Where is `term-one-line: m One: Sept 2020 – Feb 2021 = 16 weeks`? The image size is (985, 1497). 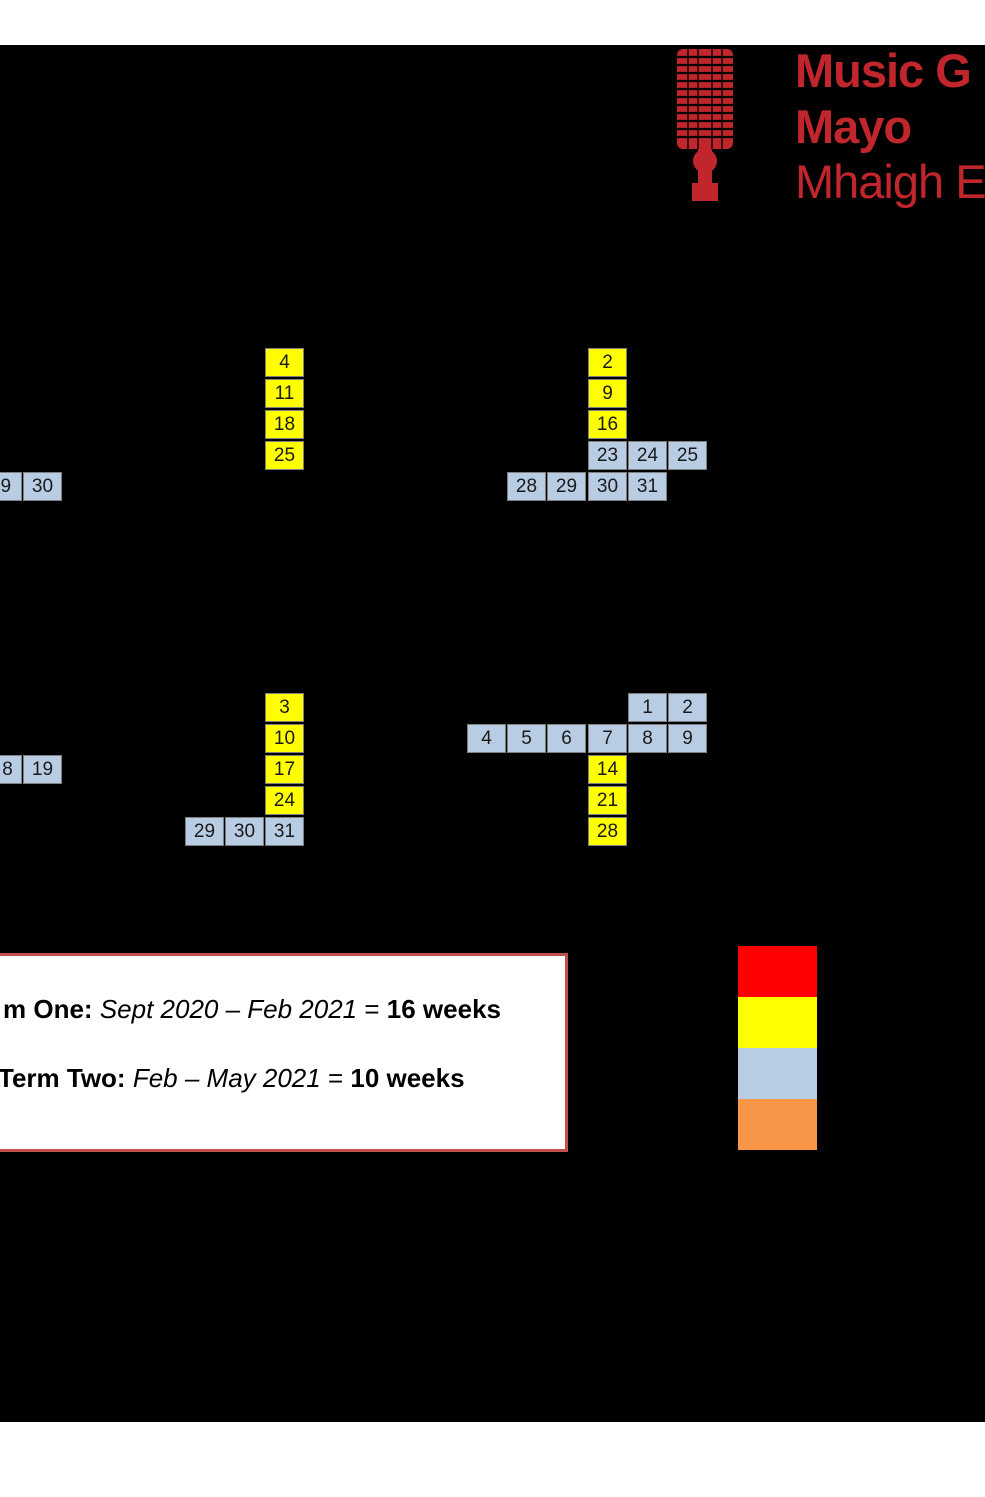
term-one-line: m One: Sept 2020 – Feb 2021 = 16 weeks is located at coordinates (252, 1009).